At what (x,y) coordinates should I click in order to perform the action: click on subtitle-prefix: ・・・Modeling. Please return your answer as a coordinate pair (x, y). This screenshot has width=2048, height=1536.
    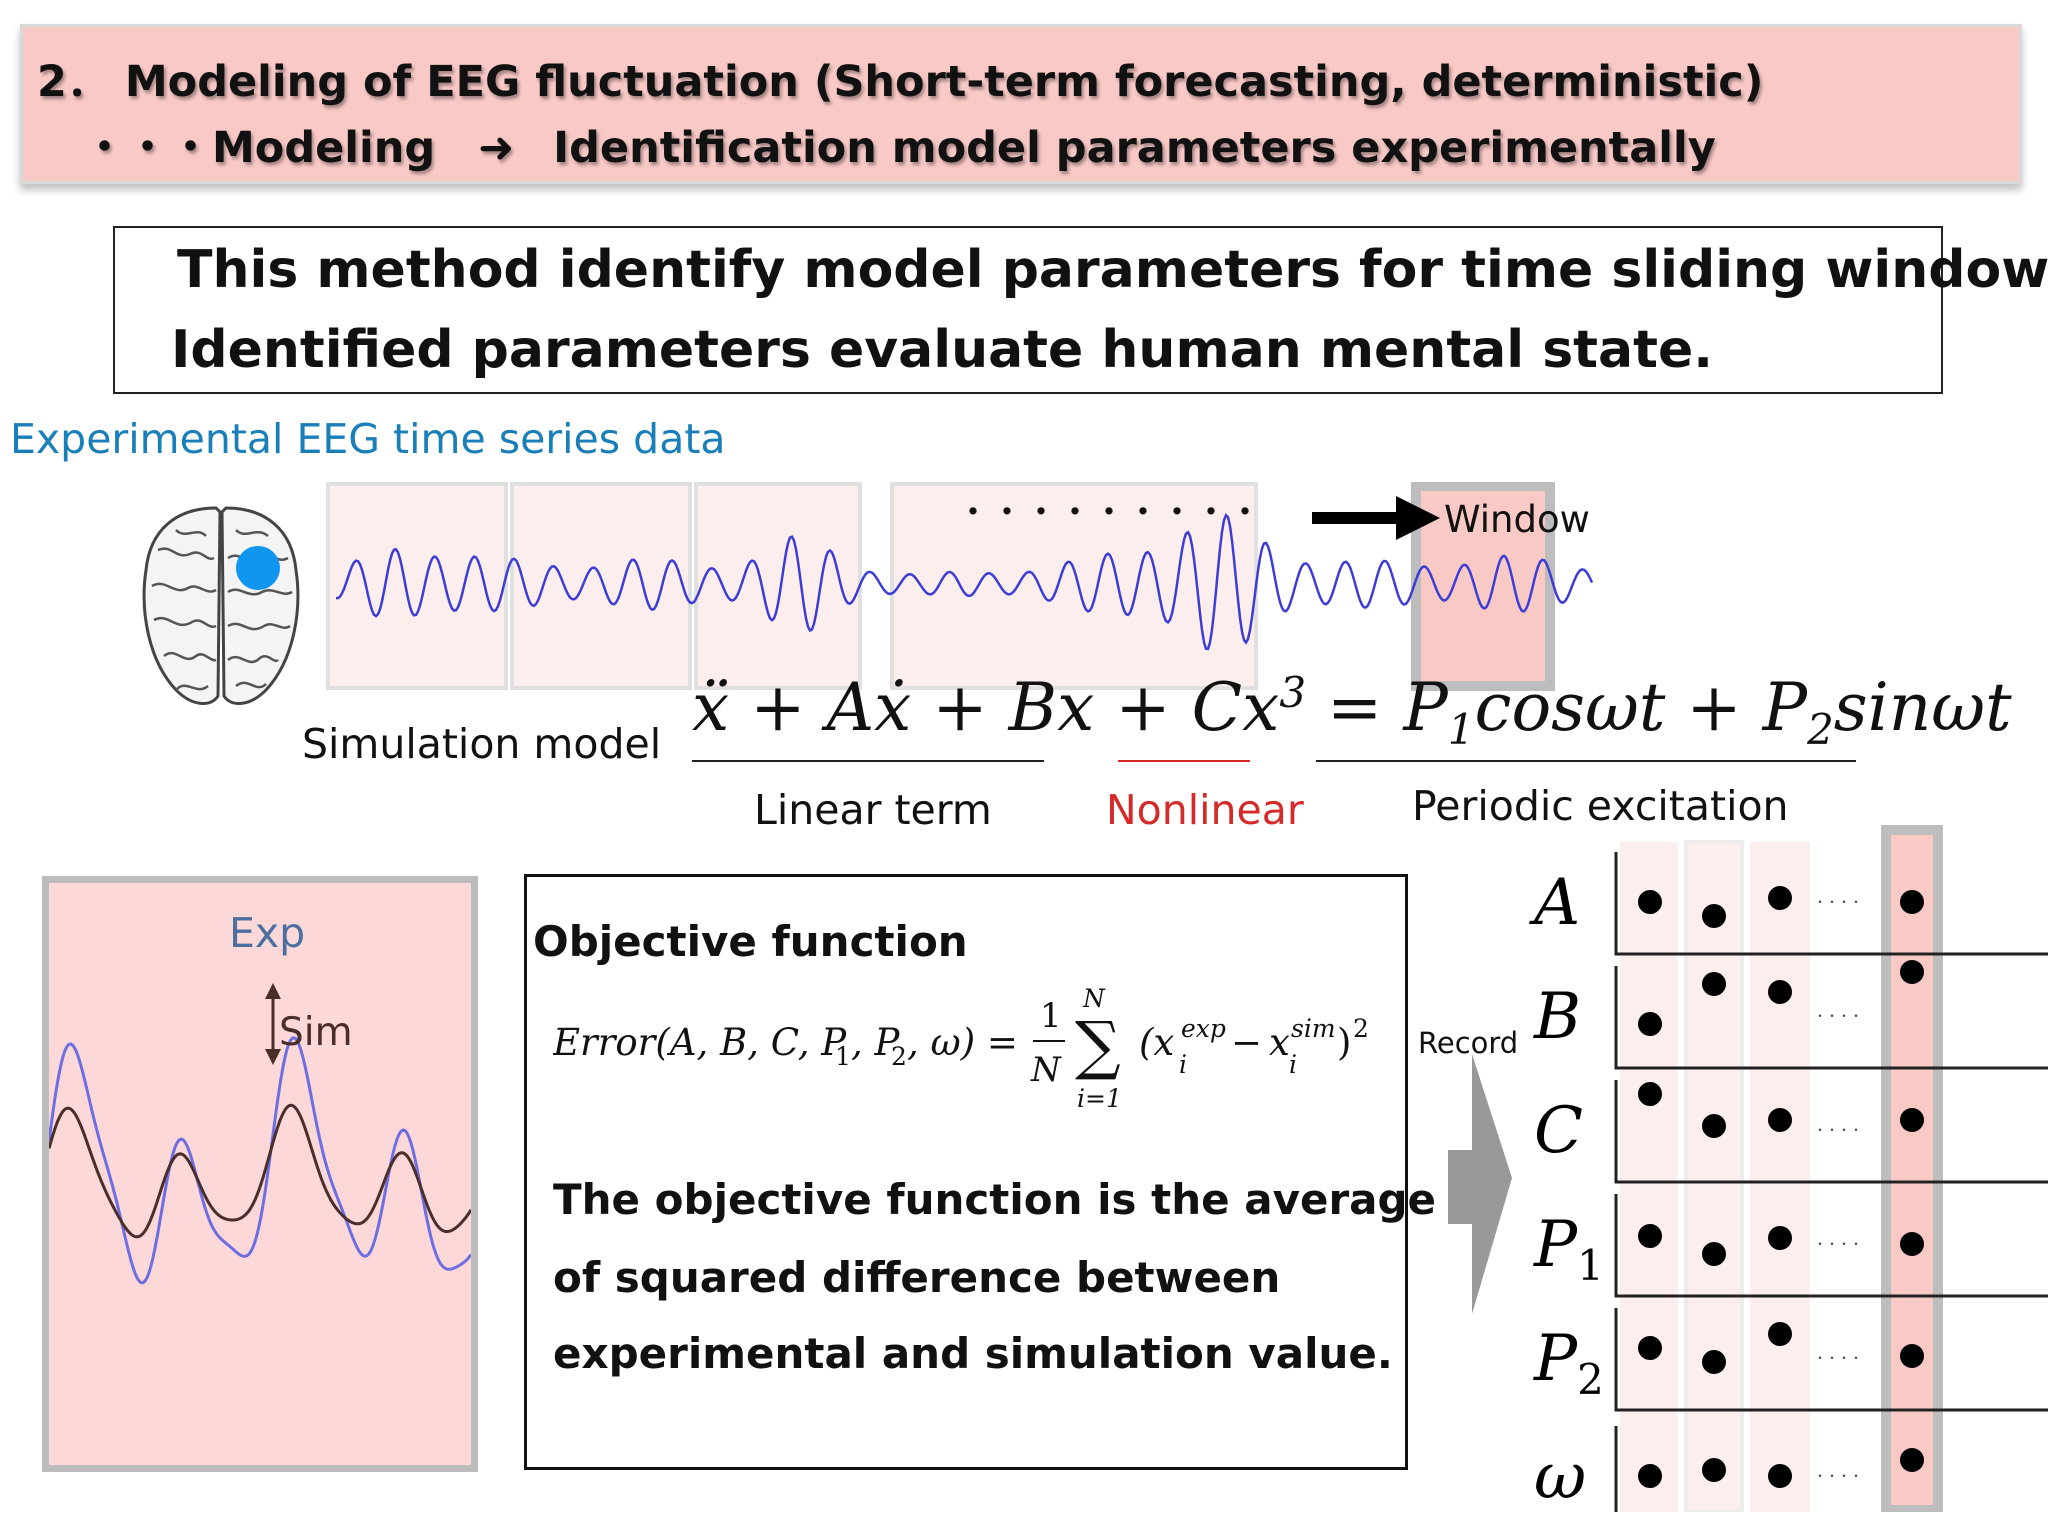
    Looking at the image, I should click on (259, 148).